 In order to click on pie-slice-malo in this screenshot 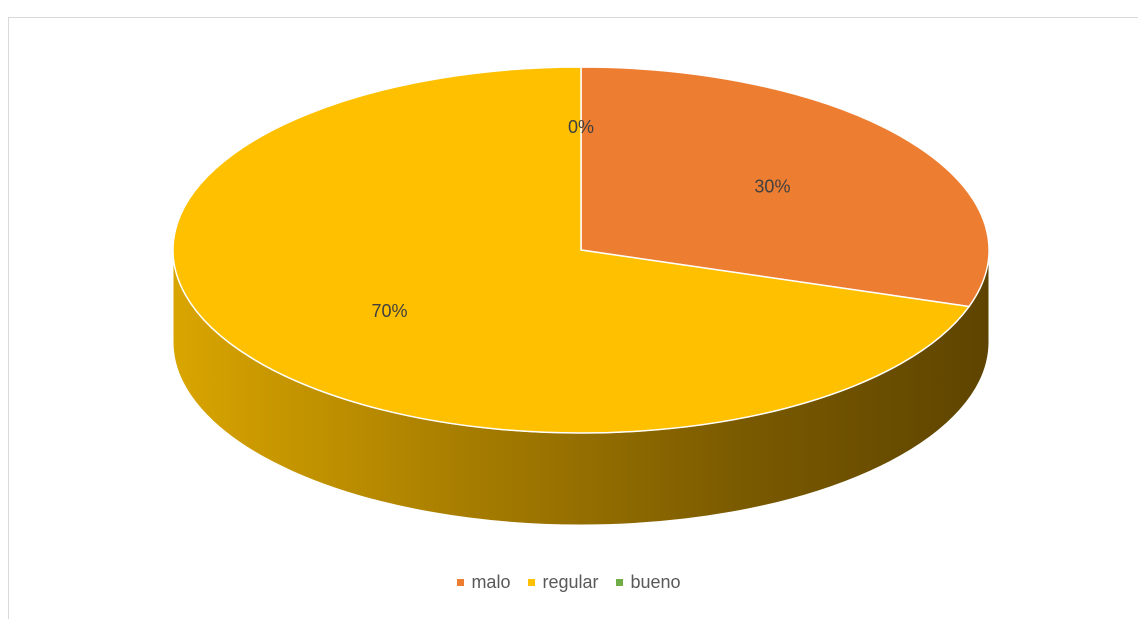, I will do `click(785, 187)`.